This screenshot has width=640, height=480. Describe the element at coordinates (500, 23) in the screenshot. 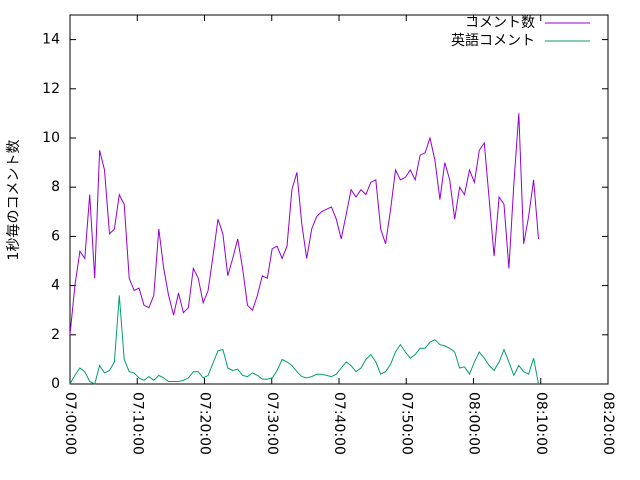

I see `legend-label: コメント数` at that location.